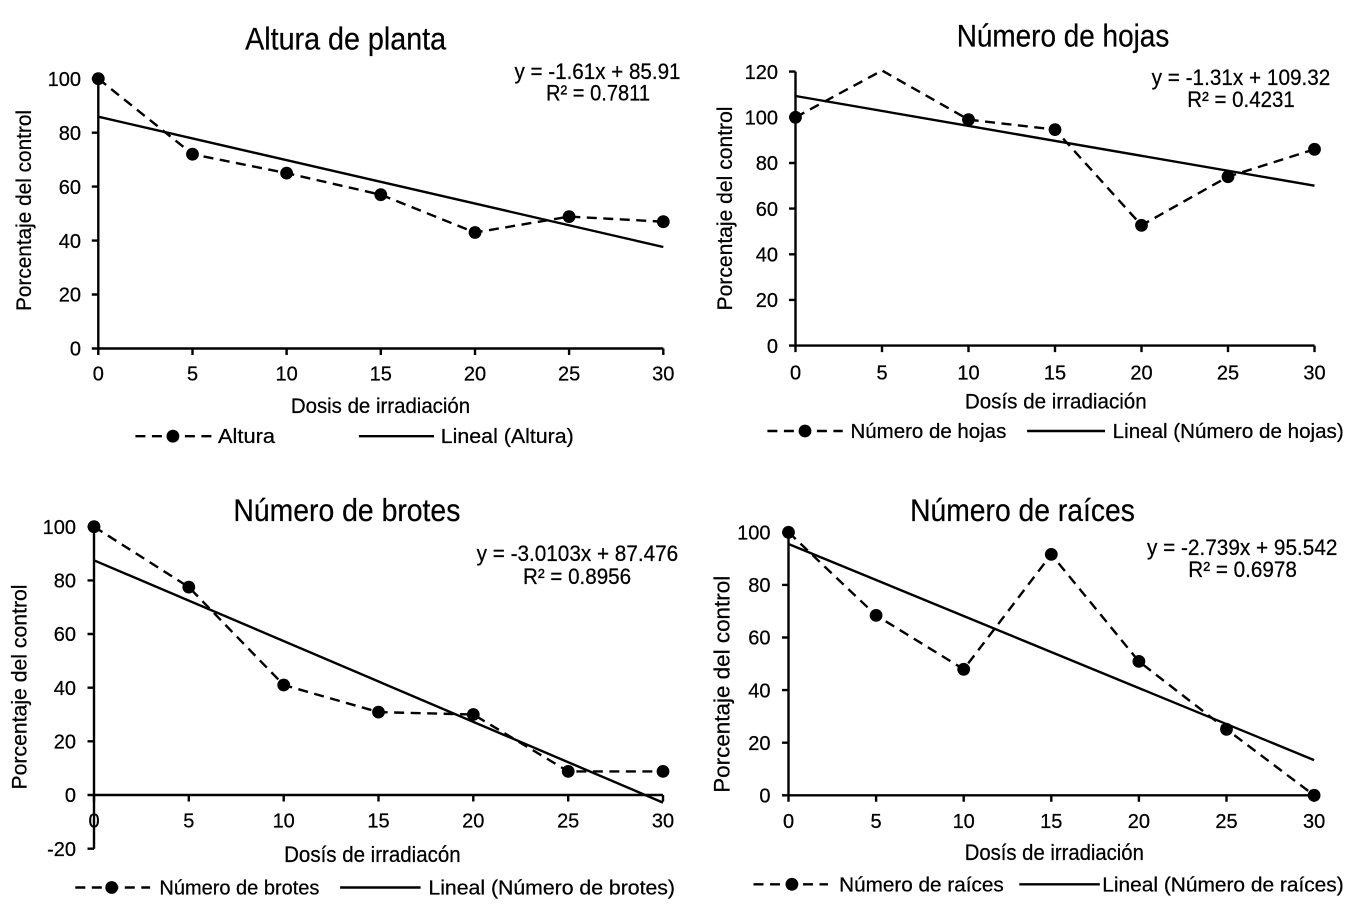  I want to click on svg-text: y = -3.0103x + 87.476, so click(578, 553).